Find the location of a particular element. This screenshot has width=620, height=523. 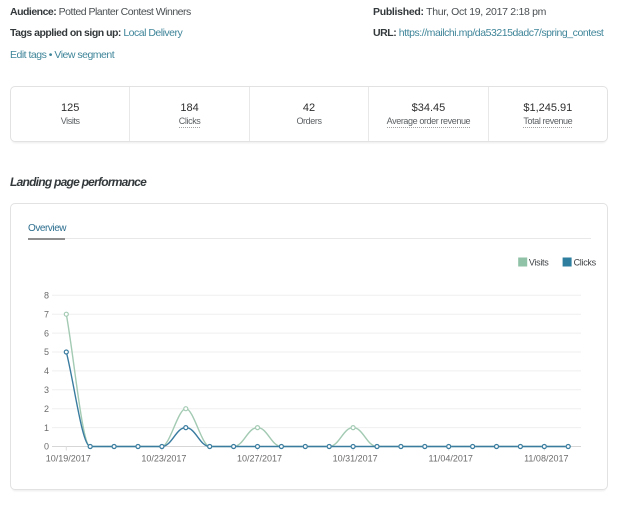

svg-text: 4 is located at coordinates (46, 371).